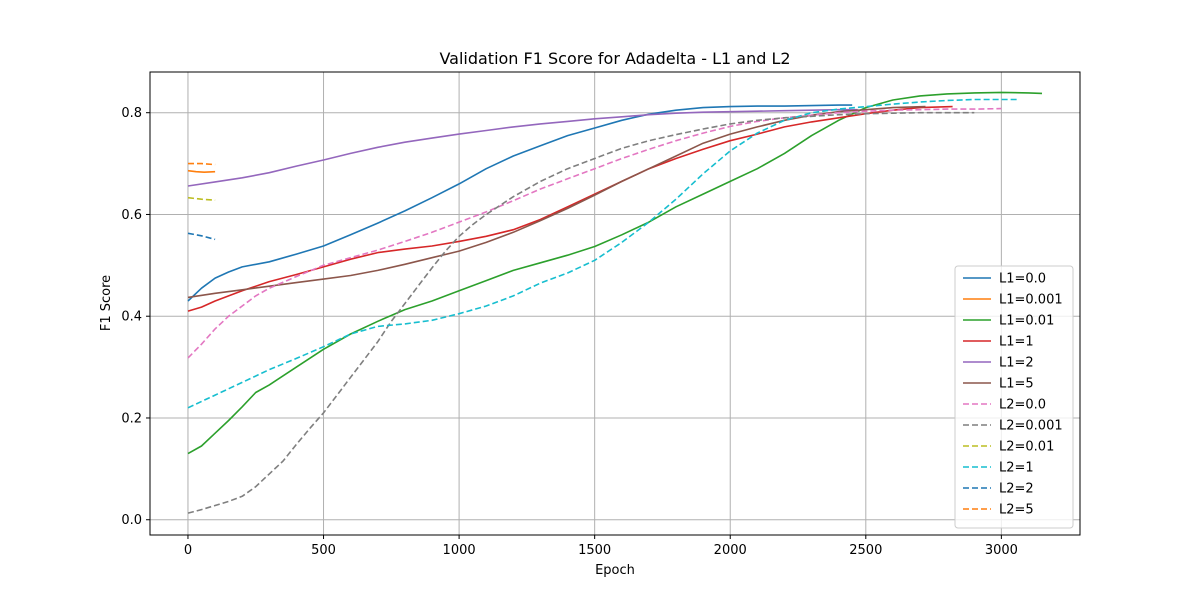 The height and width of the screenshot is (600, 1200). I want to click on legend-label: L1=0.001, so click(1031, 300).